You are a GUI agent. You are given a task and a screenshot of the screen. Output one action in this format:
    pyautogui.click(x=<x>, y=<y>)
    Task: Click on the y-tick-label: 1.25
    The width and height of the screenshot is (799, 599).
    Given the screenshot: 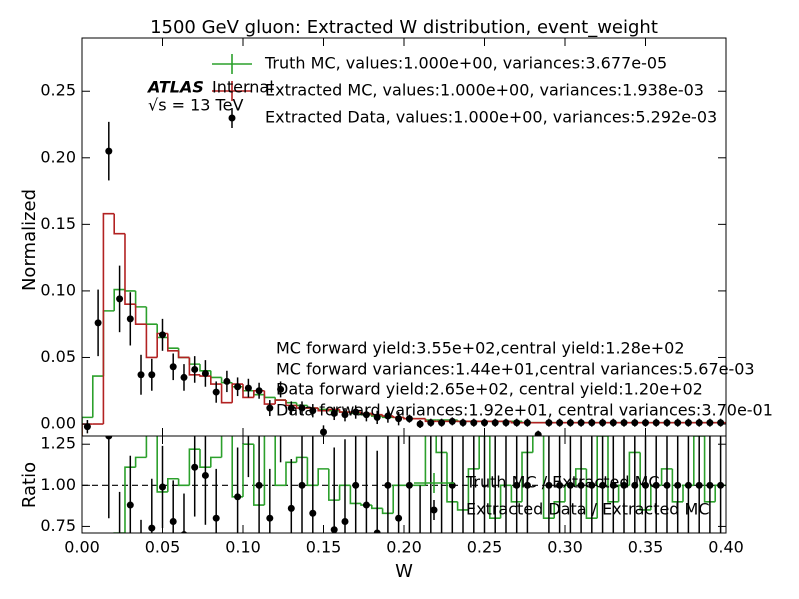 What is the action you would take?
    pyautogui.click(x=58, y=443)
    